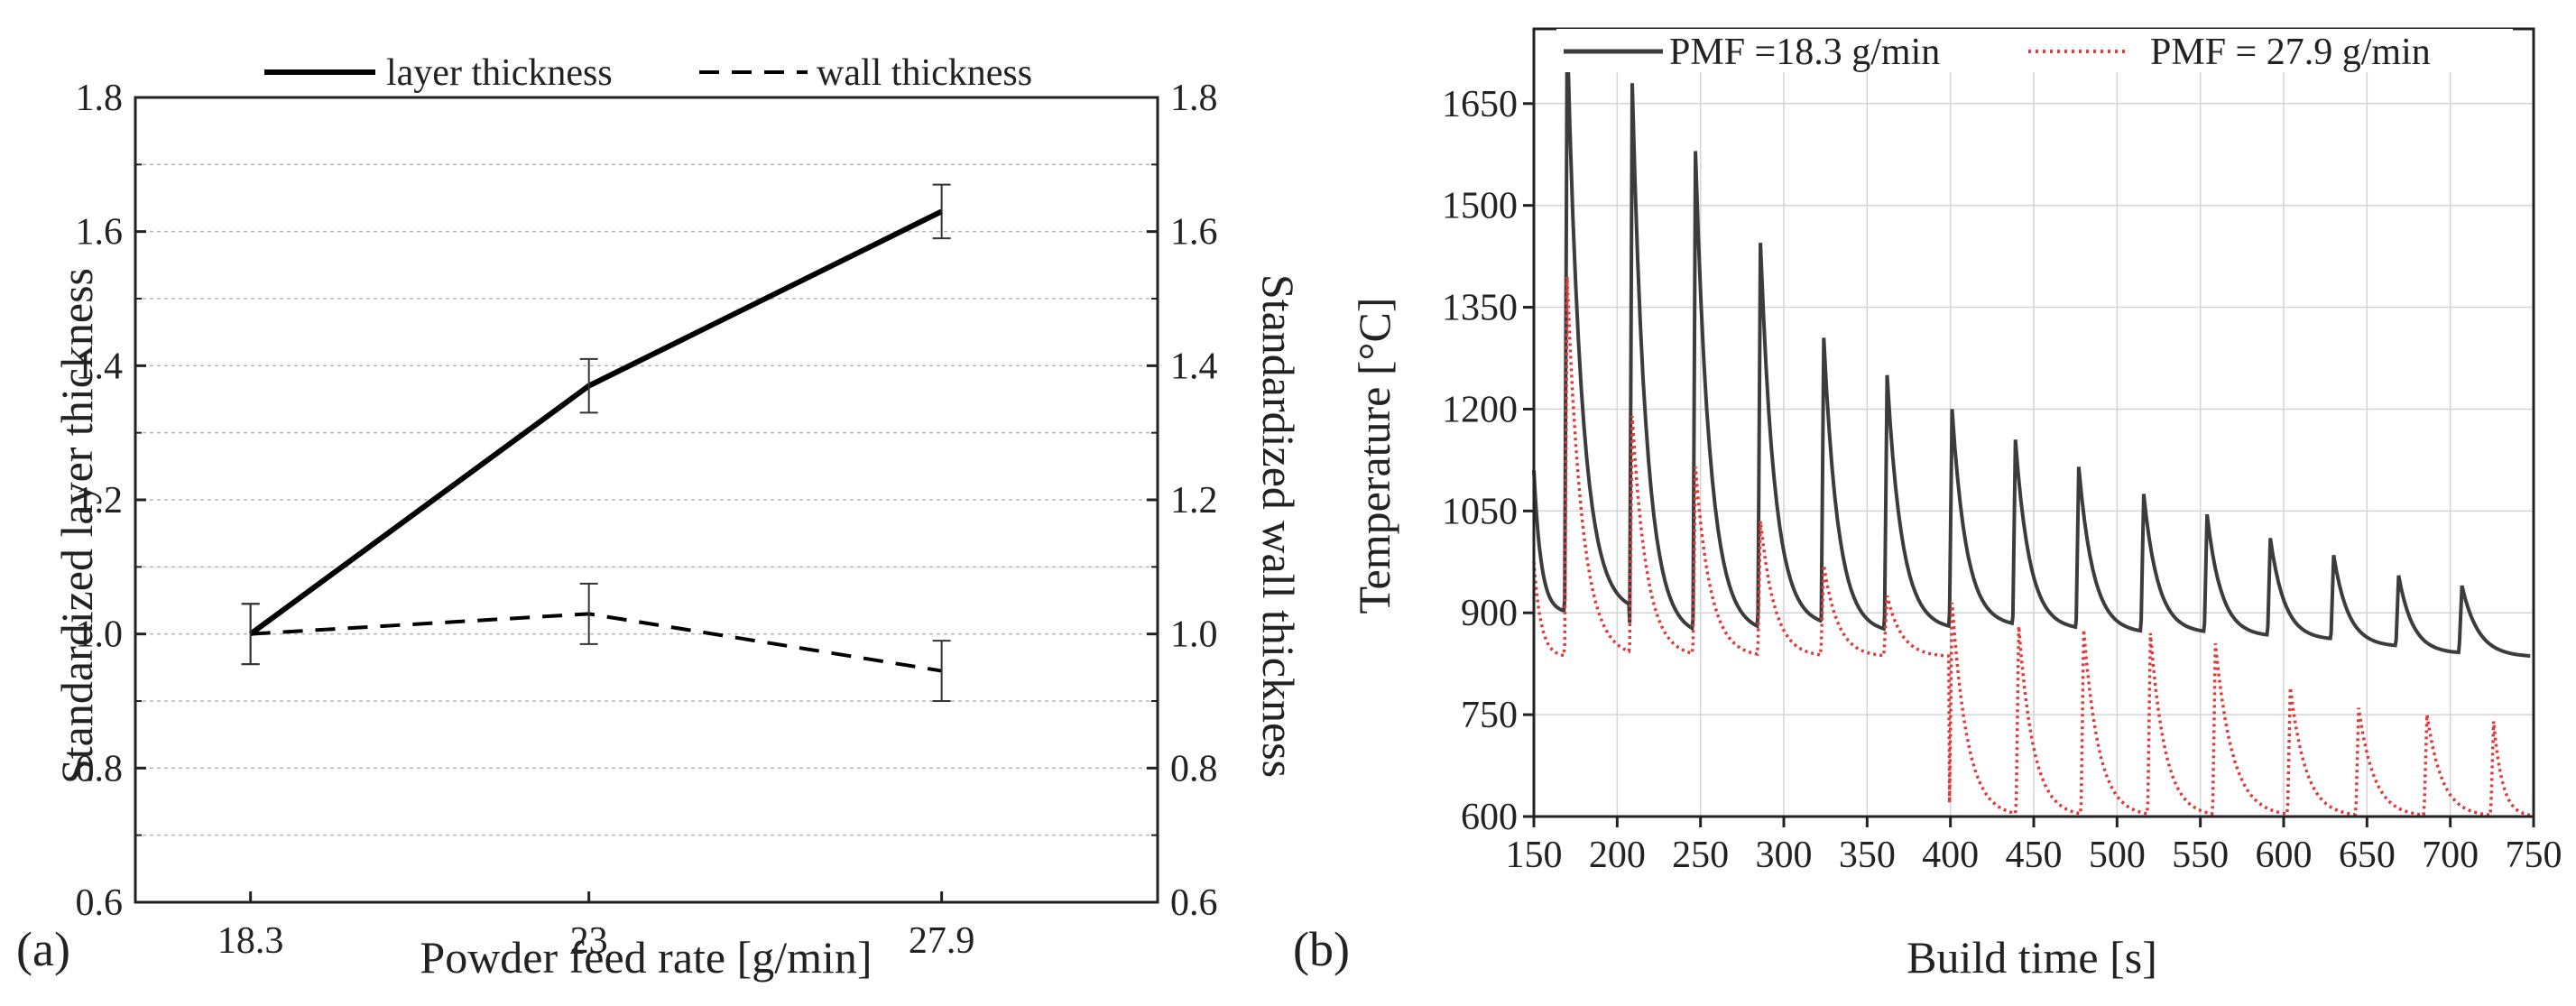 The width and height of the screenshot is (2576, 1006). Describe the element at coordinates (1194, 233) in the screenshot. I see `a-y2-tick-label: 1.6` at that location.